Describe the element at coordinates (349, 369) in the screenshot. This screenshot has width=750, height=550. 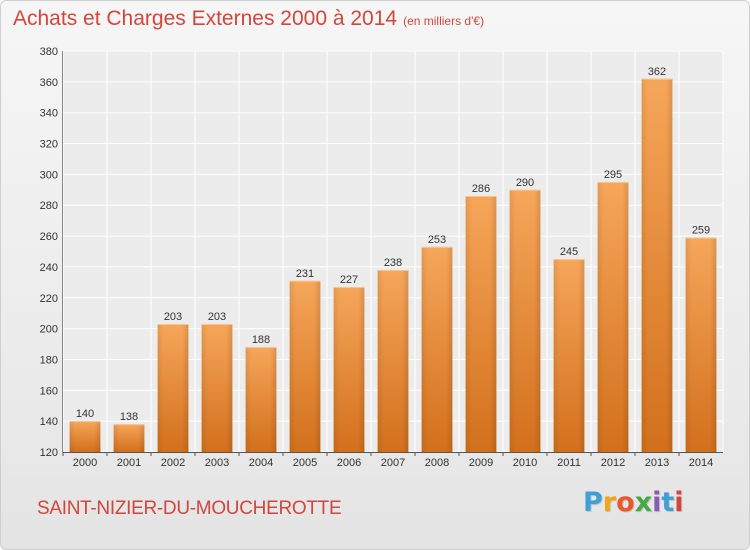
I see `bar-2006` at that location.